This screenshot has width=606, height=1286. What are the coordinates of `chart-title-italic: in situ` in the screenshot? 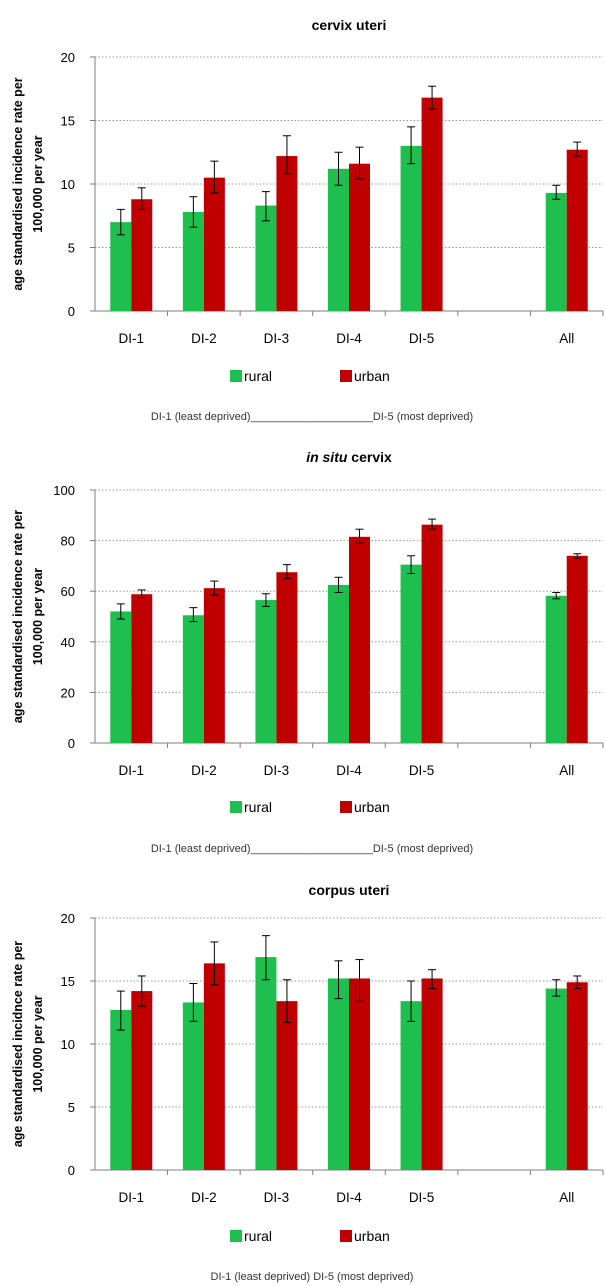 It's located at (327, 457).